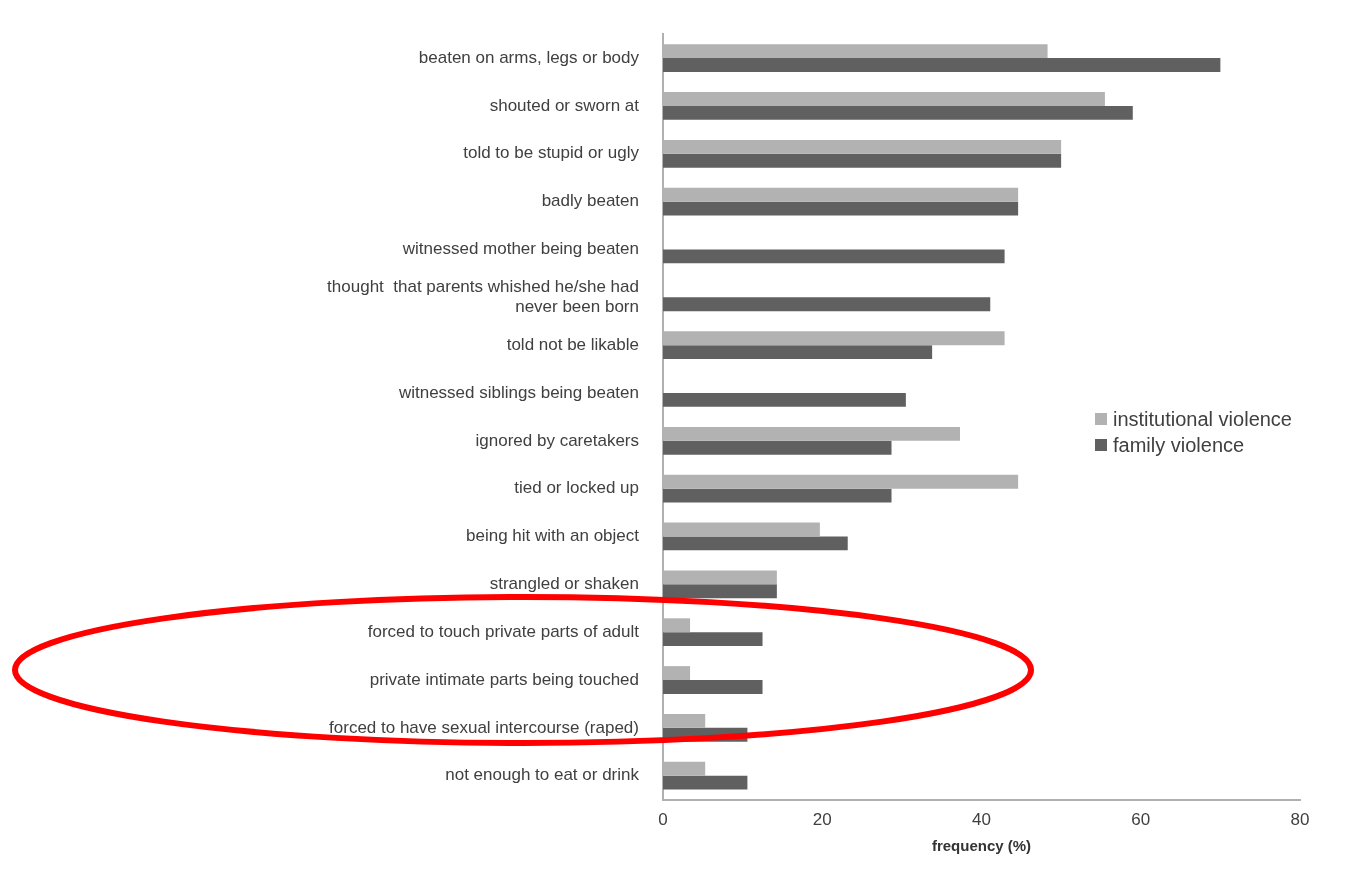 This screenshot has height=874, width=1371. I want to click on y-tick-label: ignored by caretakers, so click(557, 440).